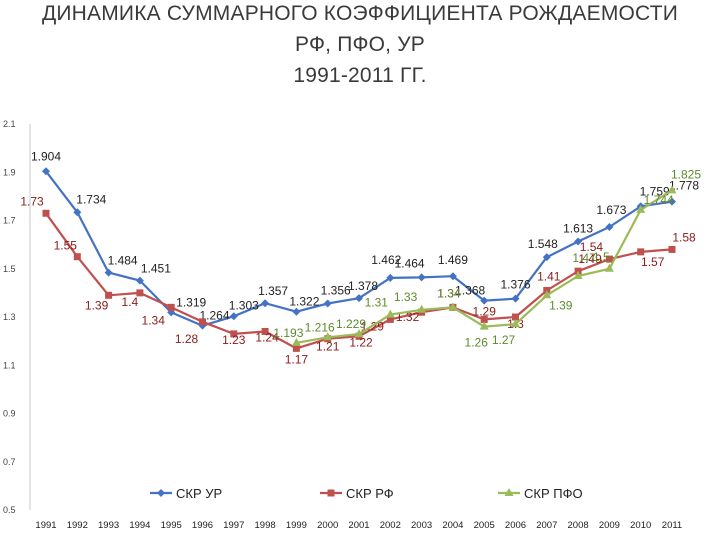 The image size is (720, 540). I want to click on slide-title-line-2: РФ, ПФО, УР, so click(359, 44).